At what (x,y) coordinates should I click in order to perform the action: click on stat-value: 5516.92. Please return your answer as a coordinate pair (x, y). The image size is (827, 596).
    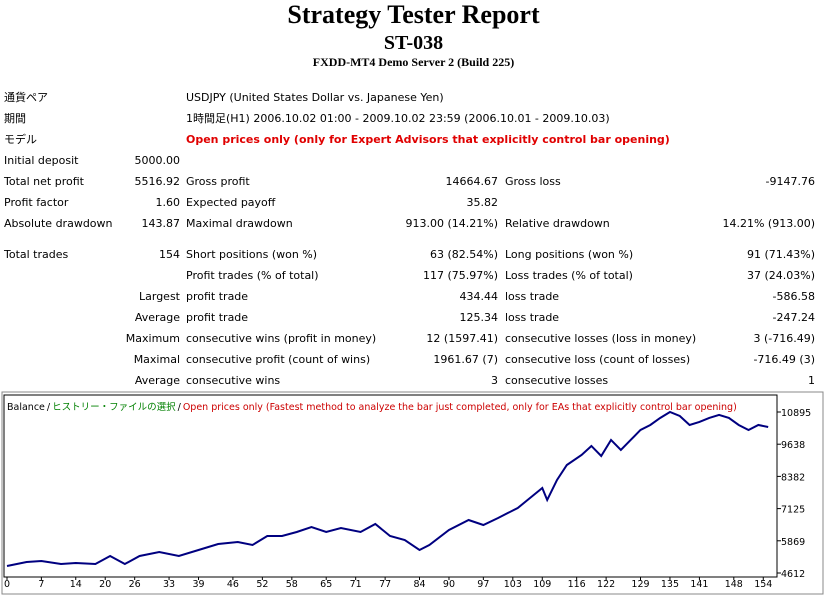
    Looking at the image, I should click on (157, 181).